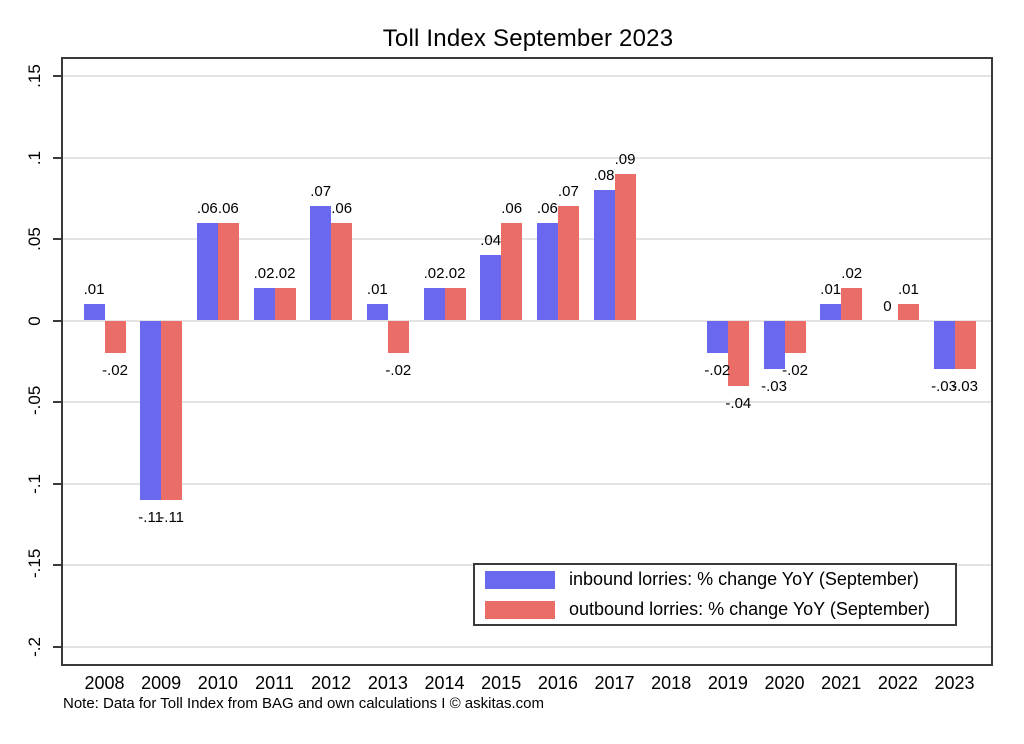 This screenshot has width=1024, height=744. I want to click on x-axis-tick-label: 2020, so click(784, 683).